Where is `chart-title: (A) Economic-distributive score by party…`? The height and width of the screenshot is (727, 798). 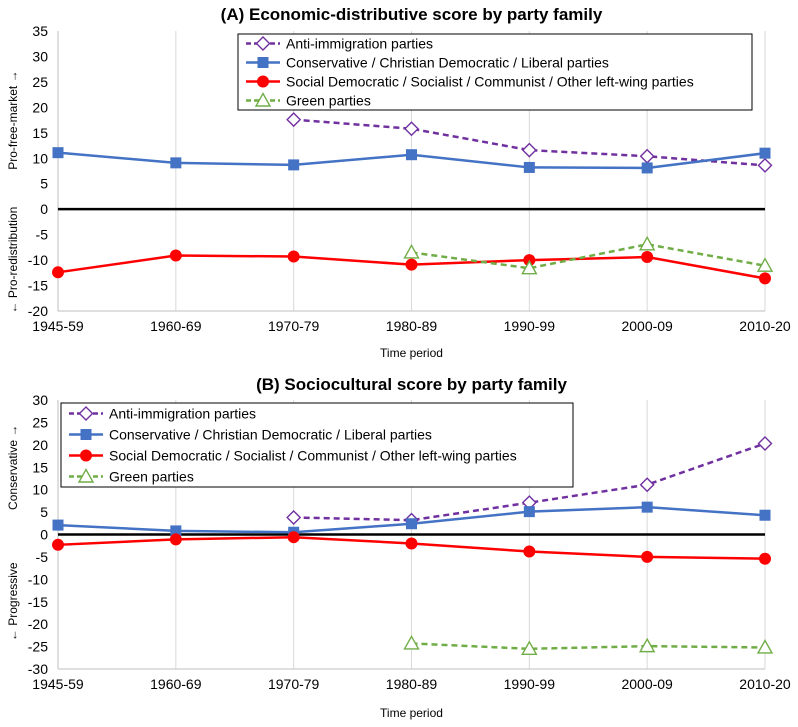 chart-title: (A) Economic-distributive score by party… is located at coordinates (412, 14).